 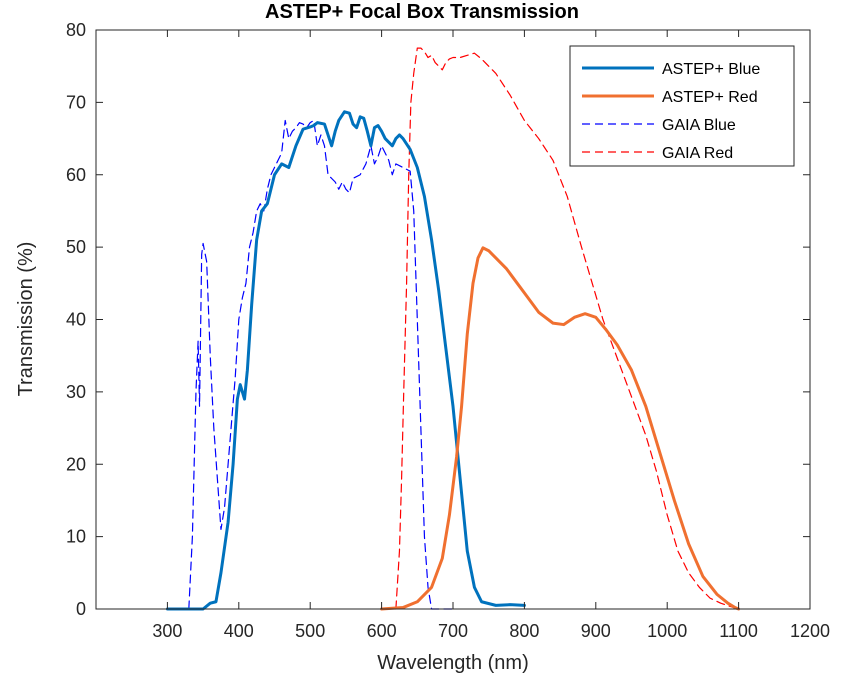 I want to click on y-tick-label: 80, so click(x=76, y=30).